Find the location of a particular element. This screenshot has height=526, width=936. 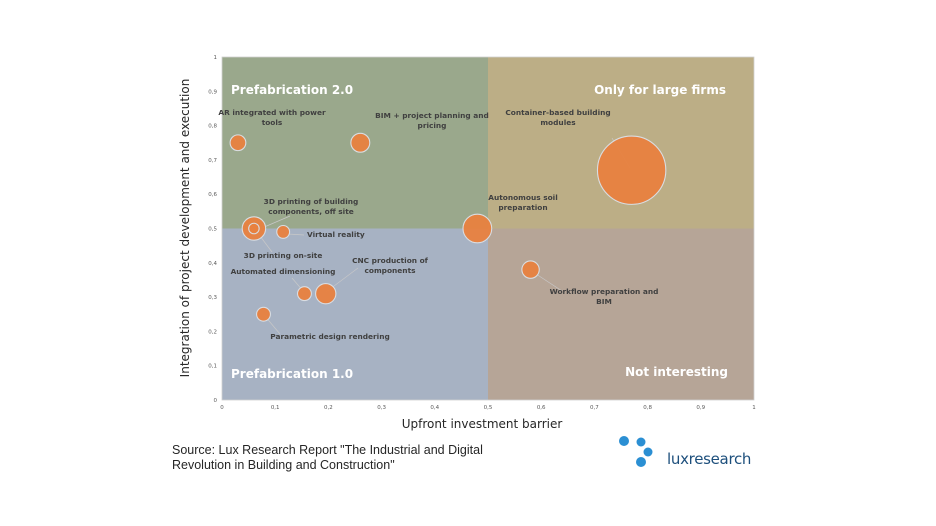

y-tick-labels: 0 0,1 0,2 0,3 0,4 0,5 0,6 0,7 0,8 0,9 1 is located at coordinates (212, 229).